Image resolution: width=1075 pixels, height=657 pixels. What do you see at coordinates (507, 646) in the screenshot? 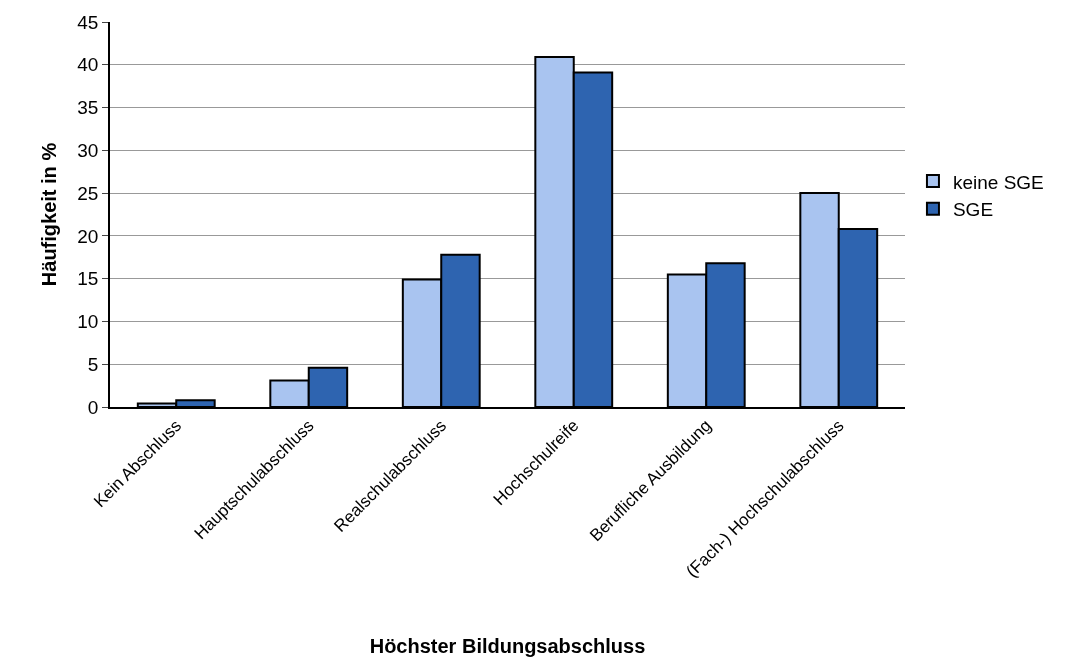
I see `x-axis-title: Höchster Bildungsabschluss` at bounding box center [507, 646].